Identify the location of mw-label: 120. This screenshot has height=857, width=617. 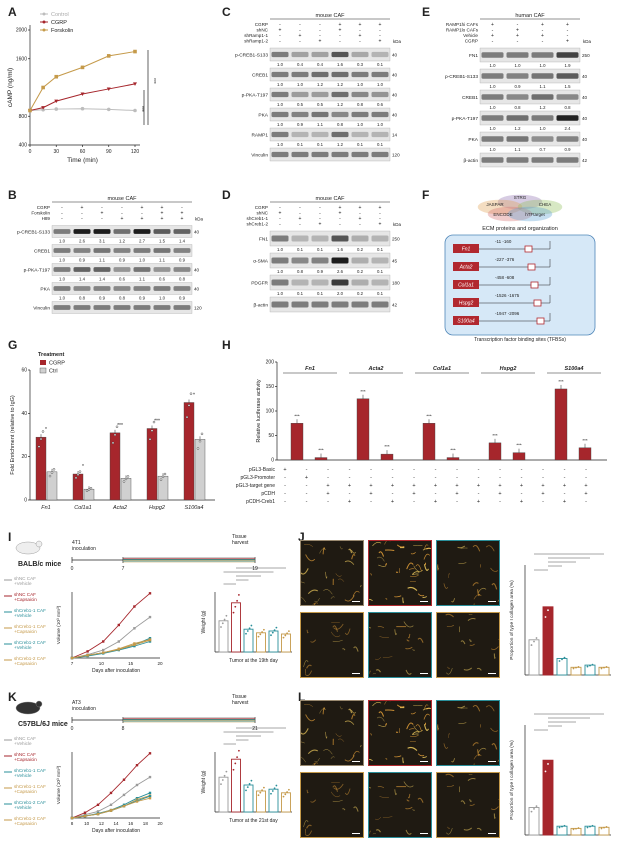
(198, 308).